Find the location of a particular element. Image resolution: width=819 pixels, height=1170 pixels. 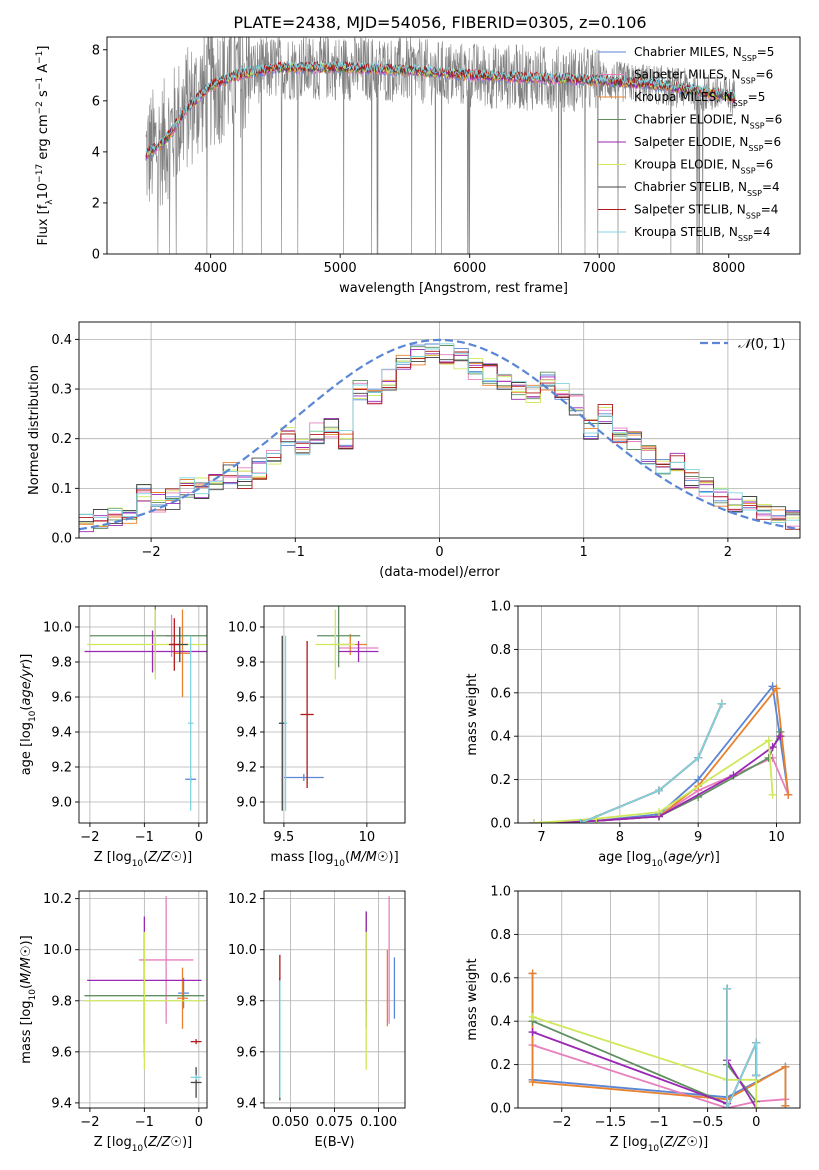

panel-spectrum is located at coordinates (440, 145).